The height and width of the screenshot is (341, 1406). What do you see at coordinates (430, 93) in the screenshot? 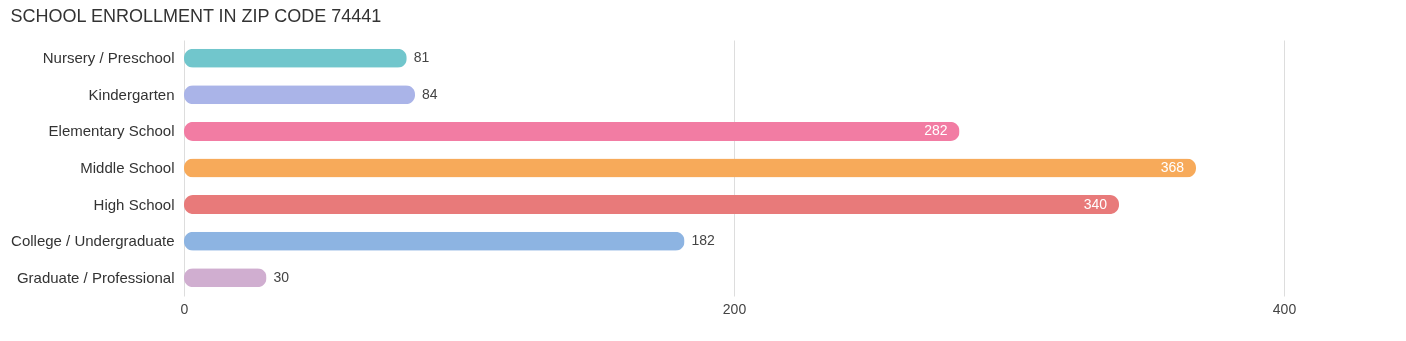
I see `data-label: 84` at bounding box center [430, 93].